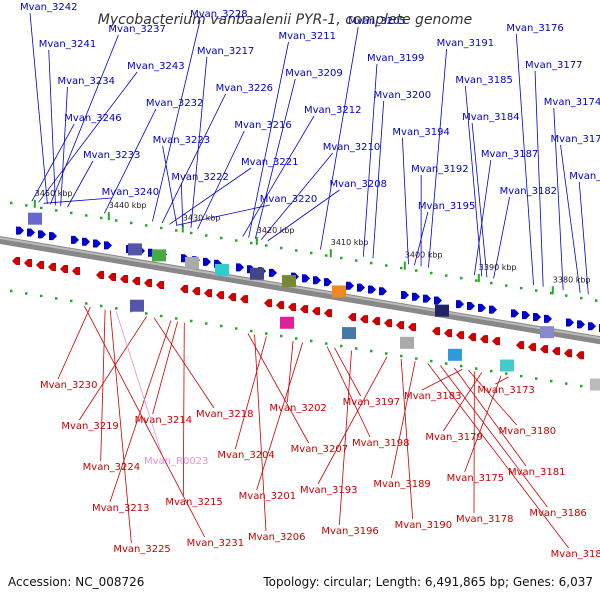  What do you see at coordinates (380, 443) in the screenshot?
I see `reverse-gene-label: Mvan_3198` at bounding box center [380, 443].